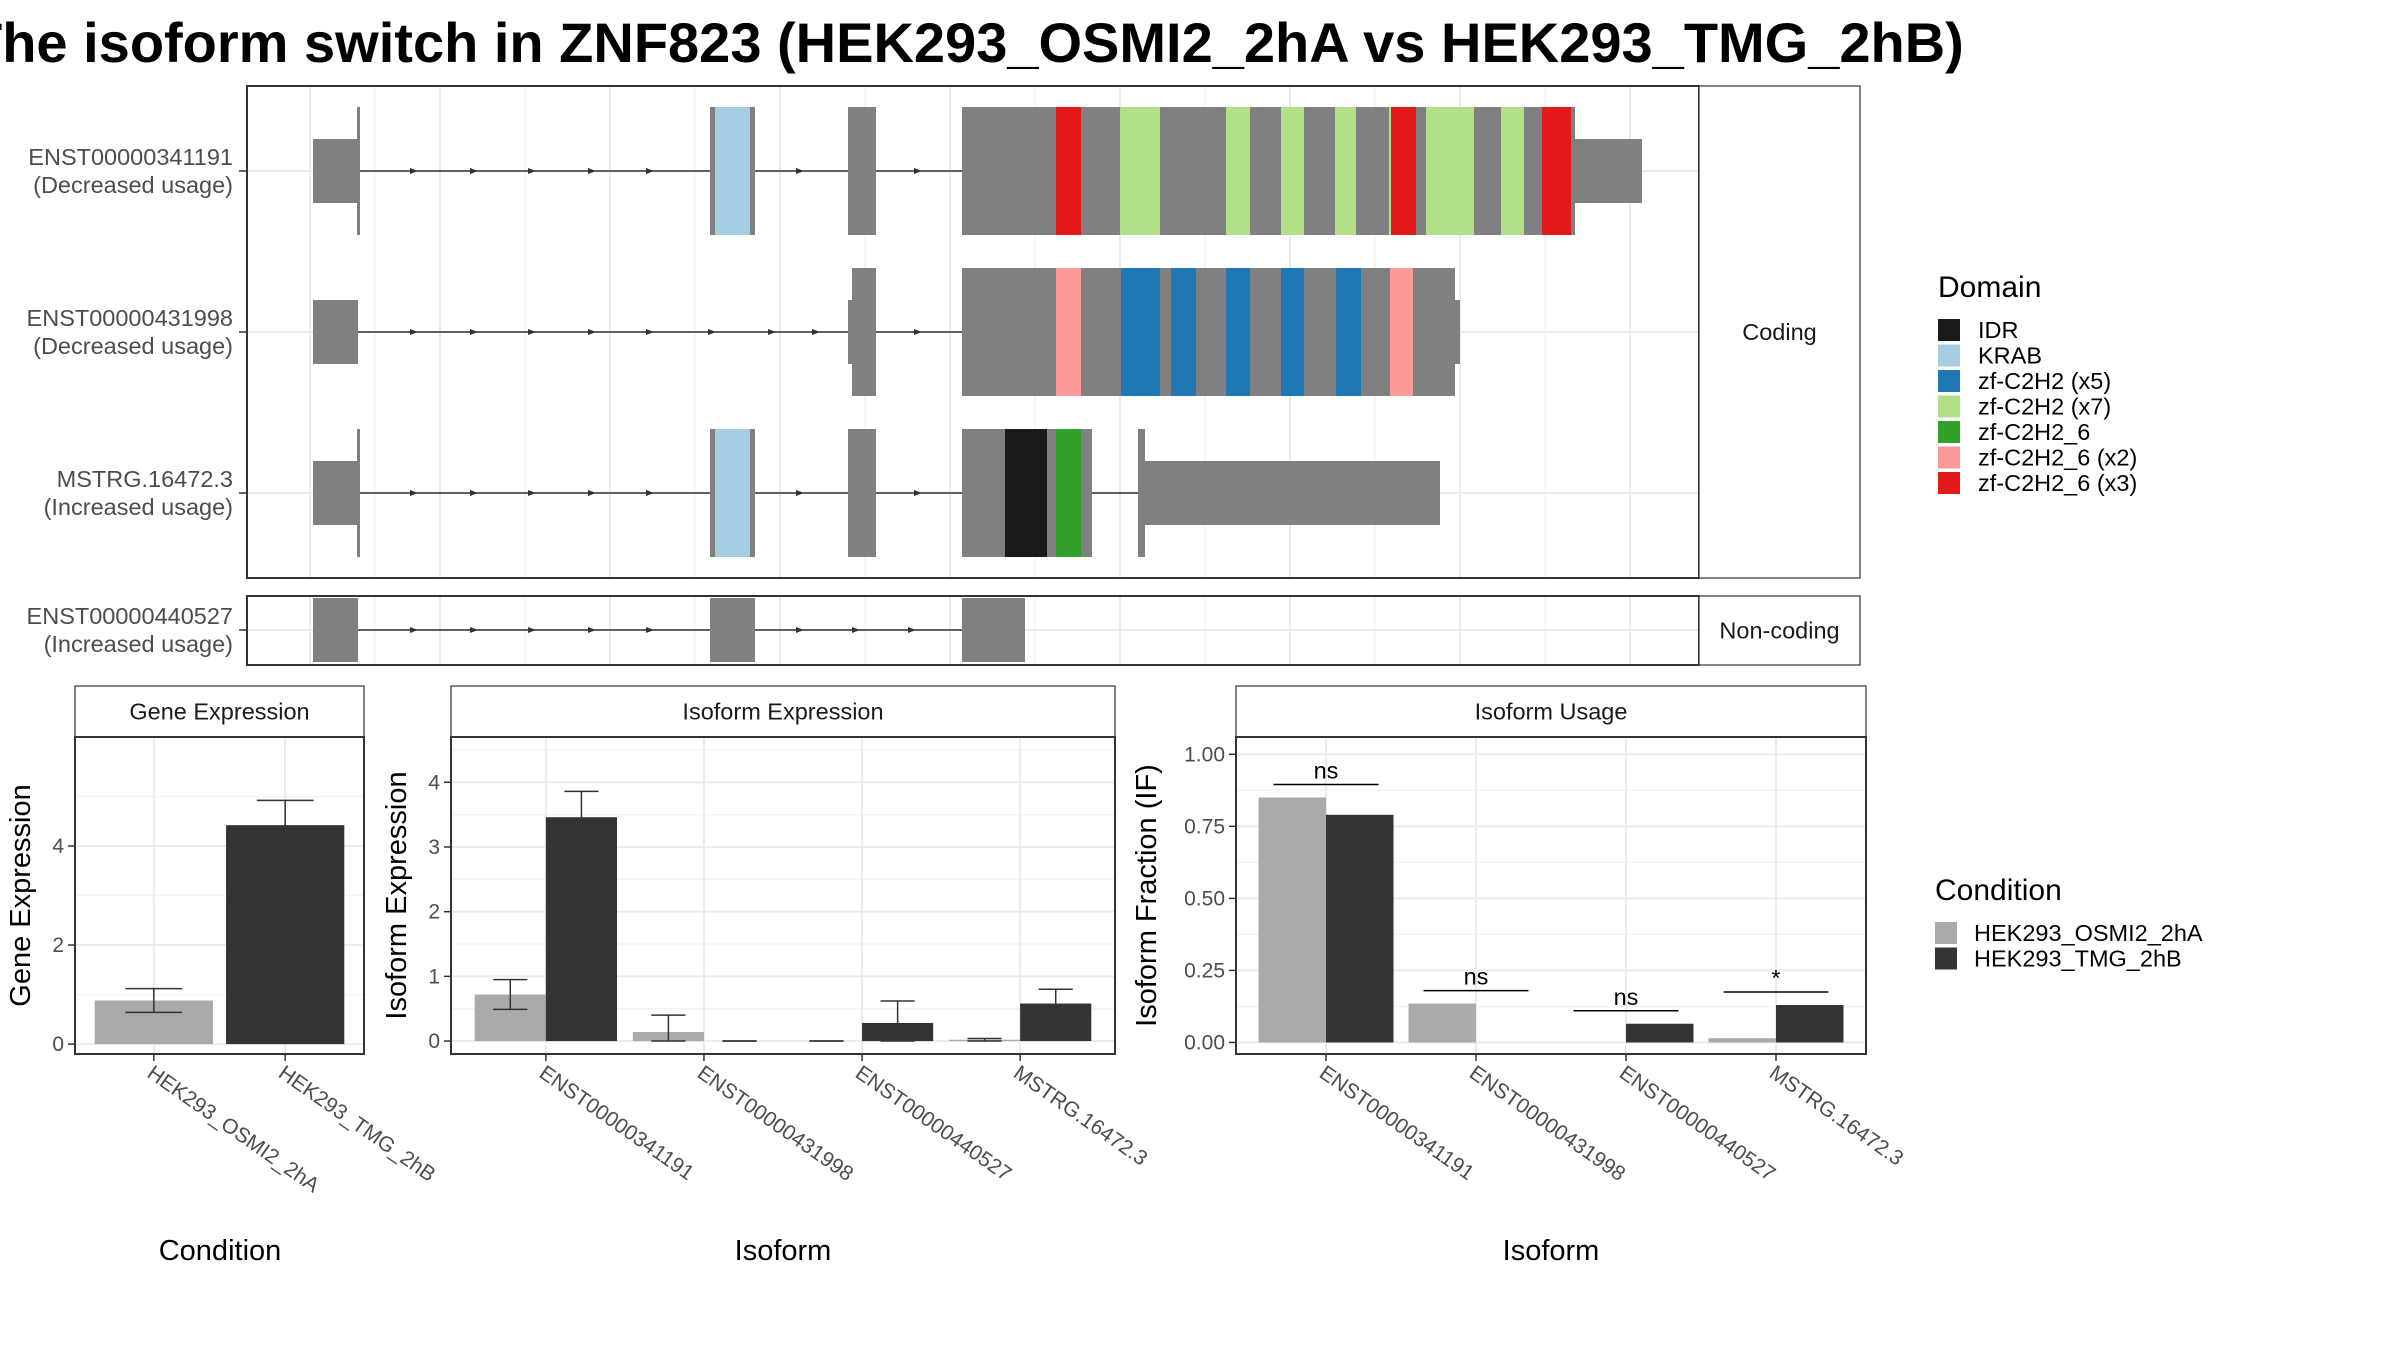  What do you see at coordinates (2057, 483) in the screenshot?
I see `legend-label: zf-C2H2_6 (x3)` at bounding box center [2057, 483].